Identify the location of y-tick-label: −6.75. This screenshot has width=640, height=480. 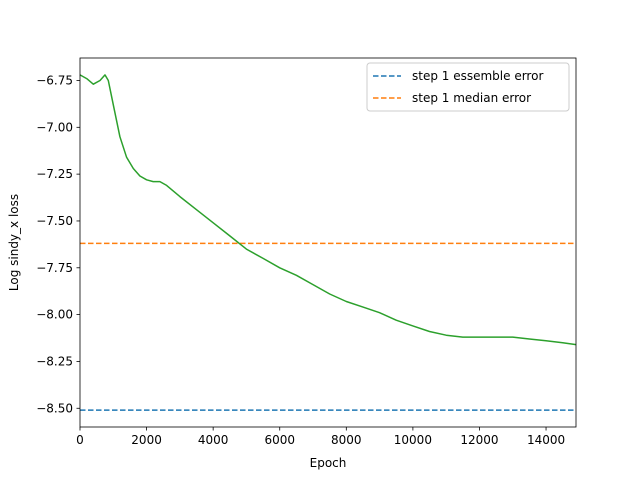
(54, 80).